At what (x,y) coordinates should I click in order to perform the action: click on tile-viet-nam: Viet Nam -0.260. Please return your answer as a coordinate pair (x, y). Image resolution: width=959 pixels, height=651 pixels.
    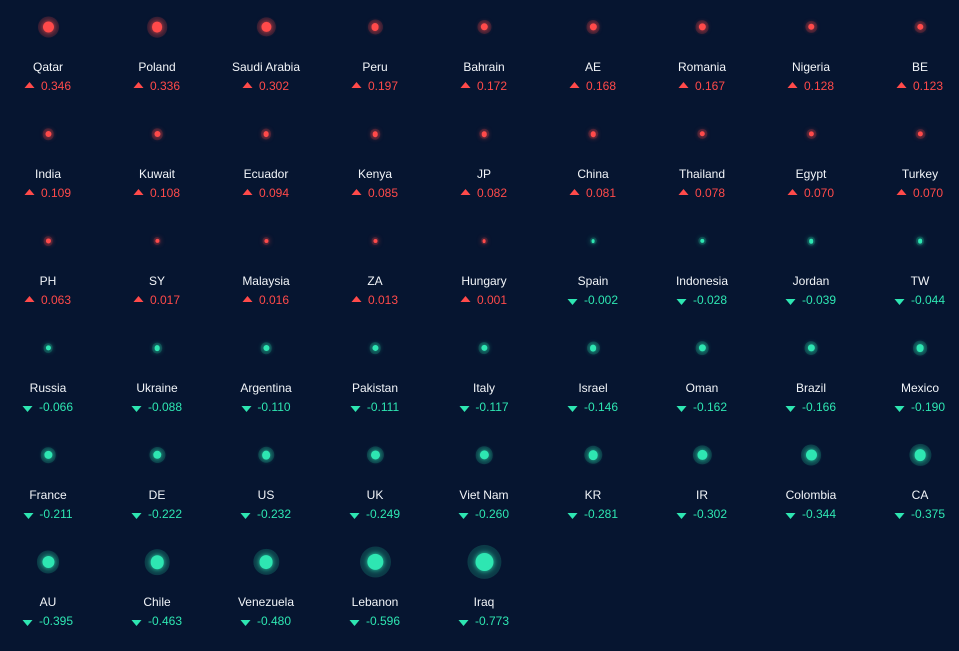
    Looking at the image, I should click on (484, 491).